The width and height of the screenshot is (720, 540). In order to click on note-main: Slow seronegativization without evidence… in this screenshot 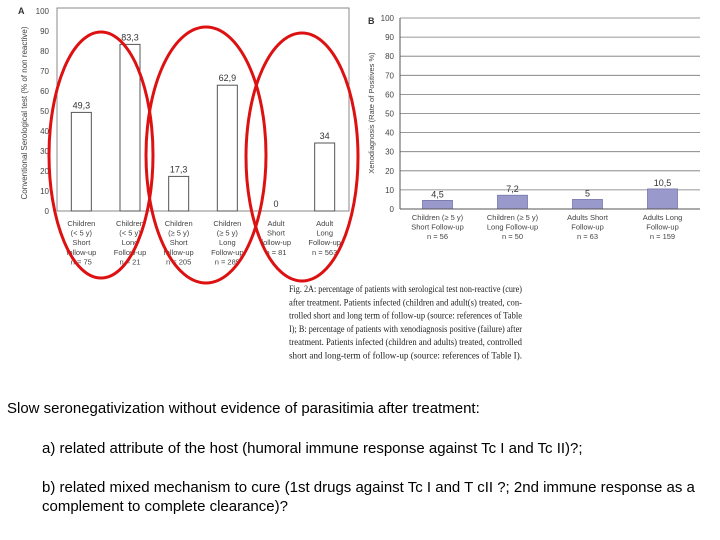, I will do `click(243, 408)`.